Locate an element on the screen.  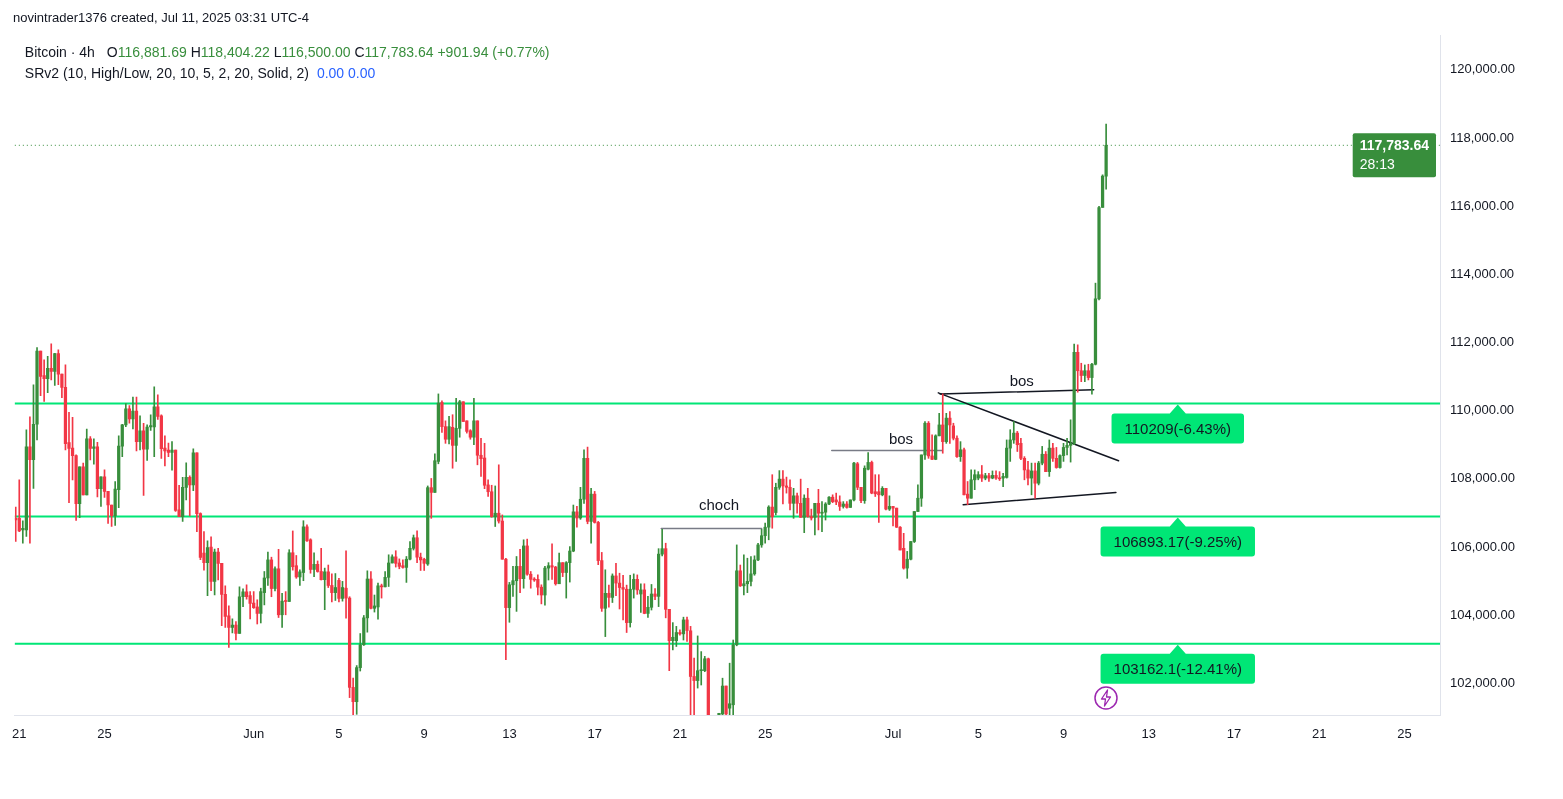
y-tick-label: 112,000.00 is located at coordinates (1482, 342).